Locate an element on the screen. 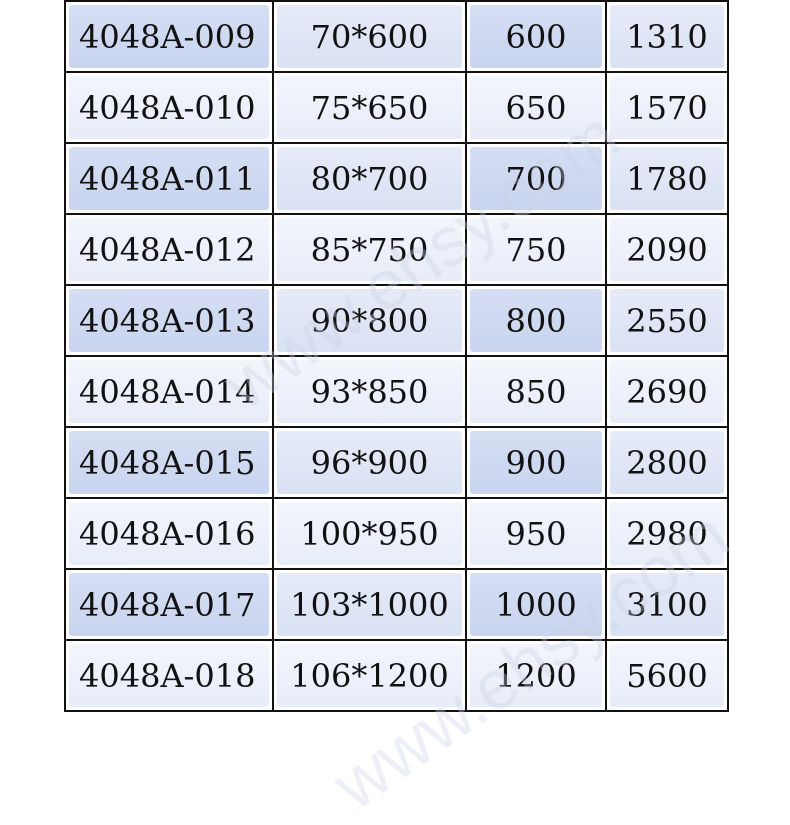 This screenshot has height=825, width=790. table-cell: 2550 is located at coordinates (667, 320).